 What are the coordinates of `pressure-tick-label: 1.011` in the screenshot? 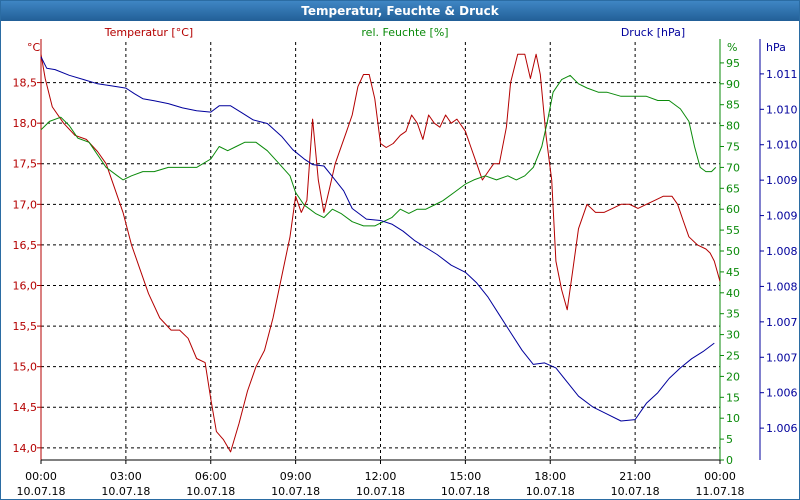 It's located at (782, 74).